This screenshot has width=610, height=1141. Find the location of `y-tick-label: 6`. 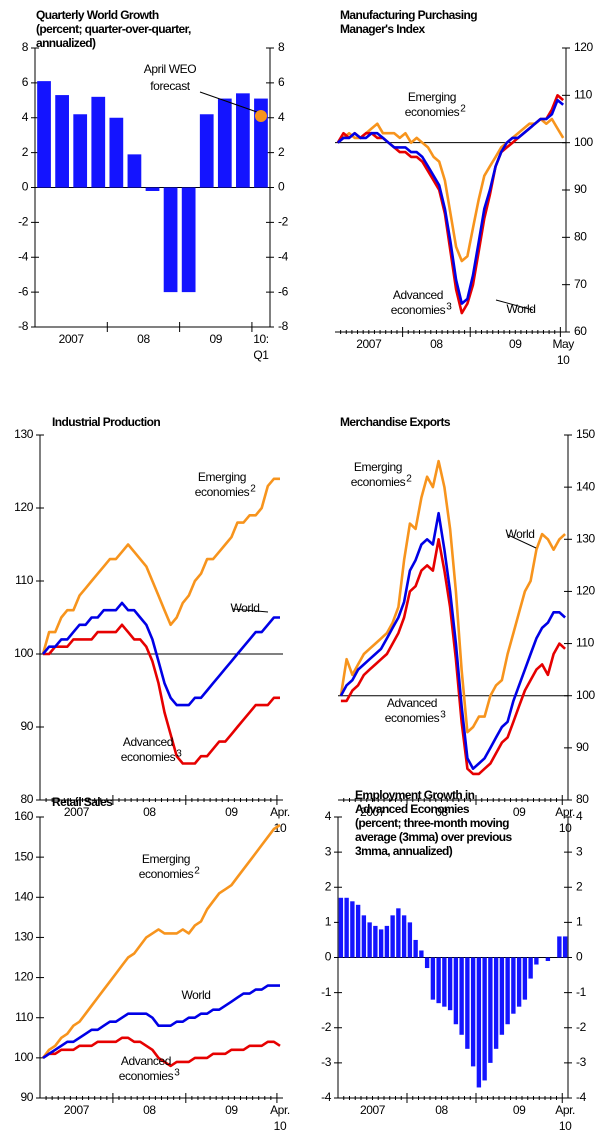

y-tick-label: 6 is located at coordinates (25, 82).